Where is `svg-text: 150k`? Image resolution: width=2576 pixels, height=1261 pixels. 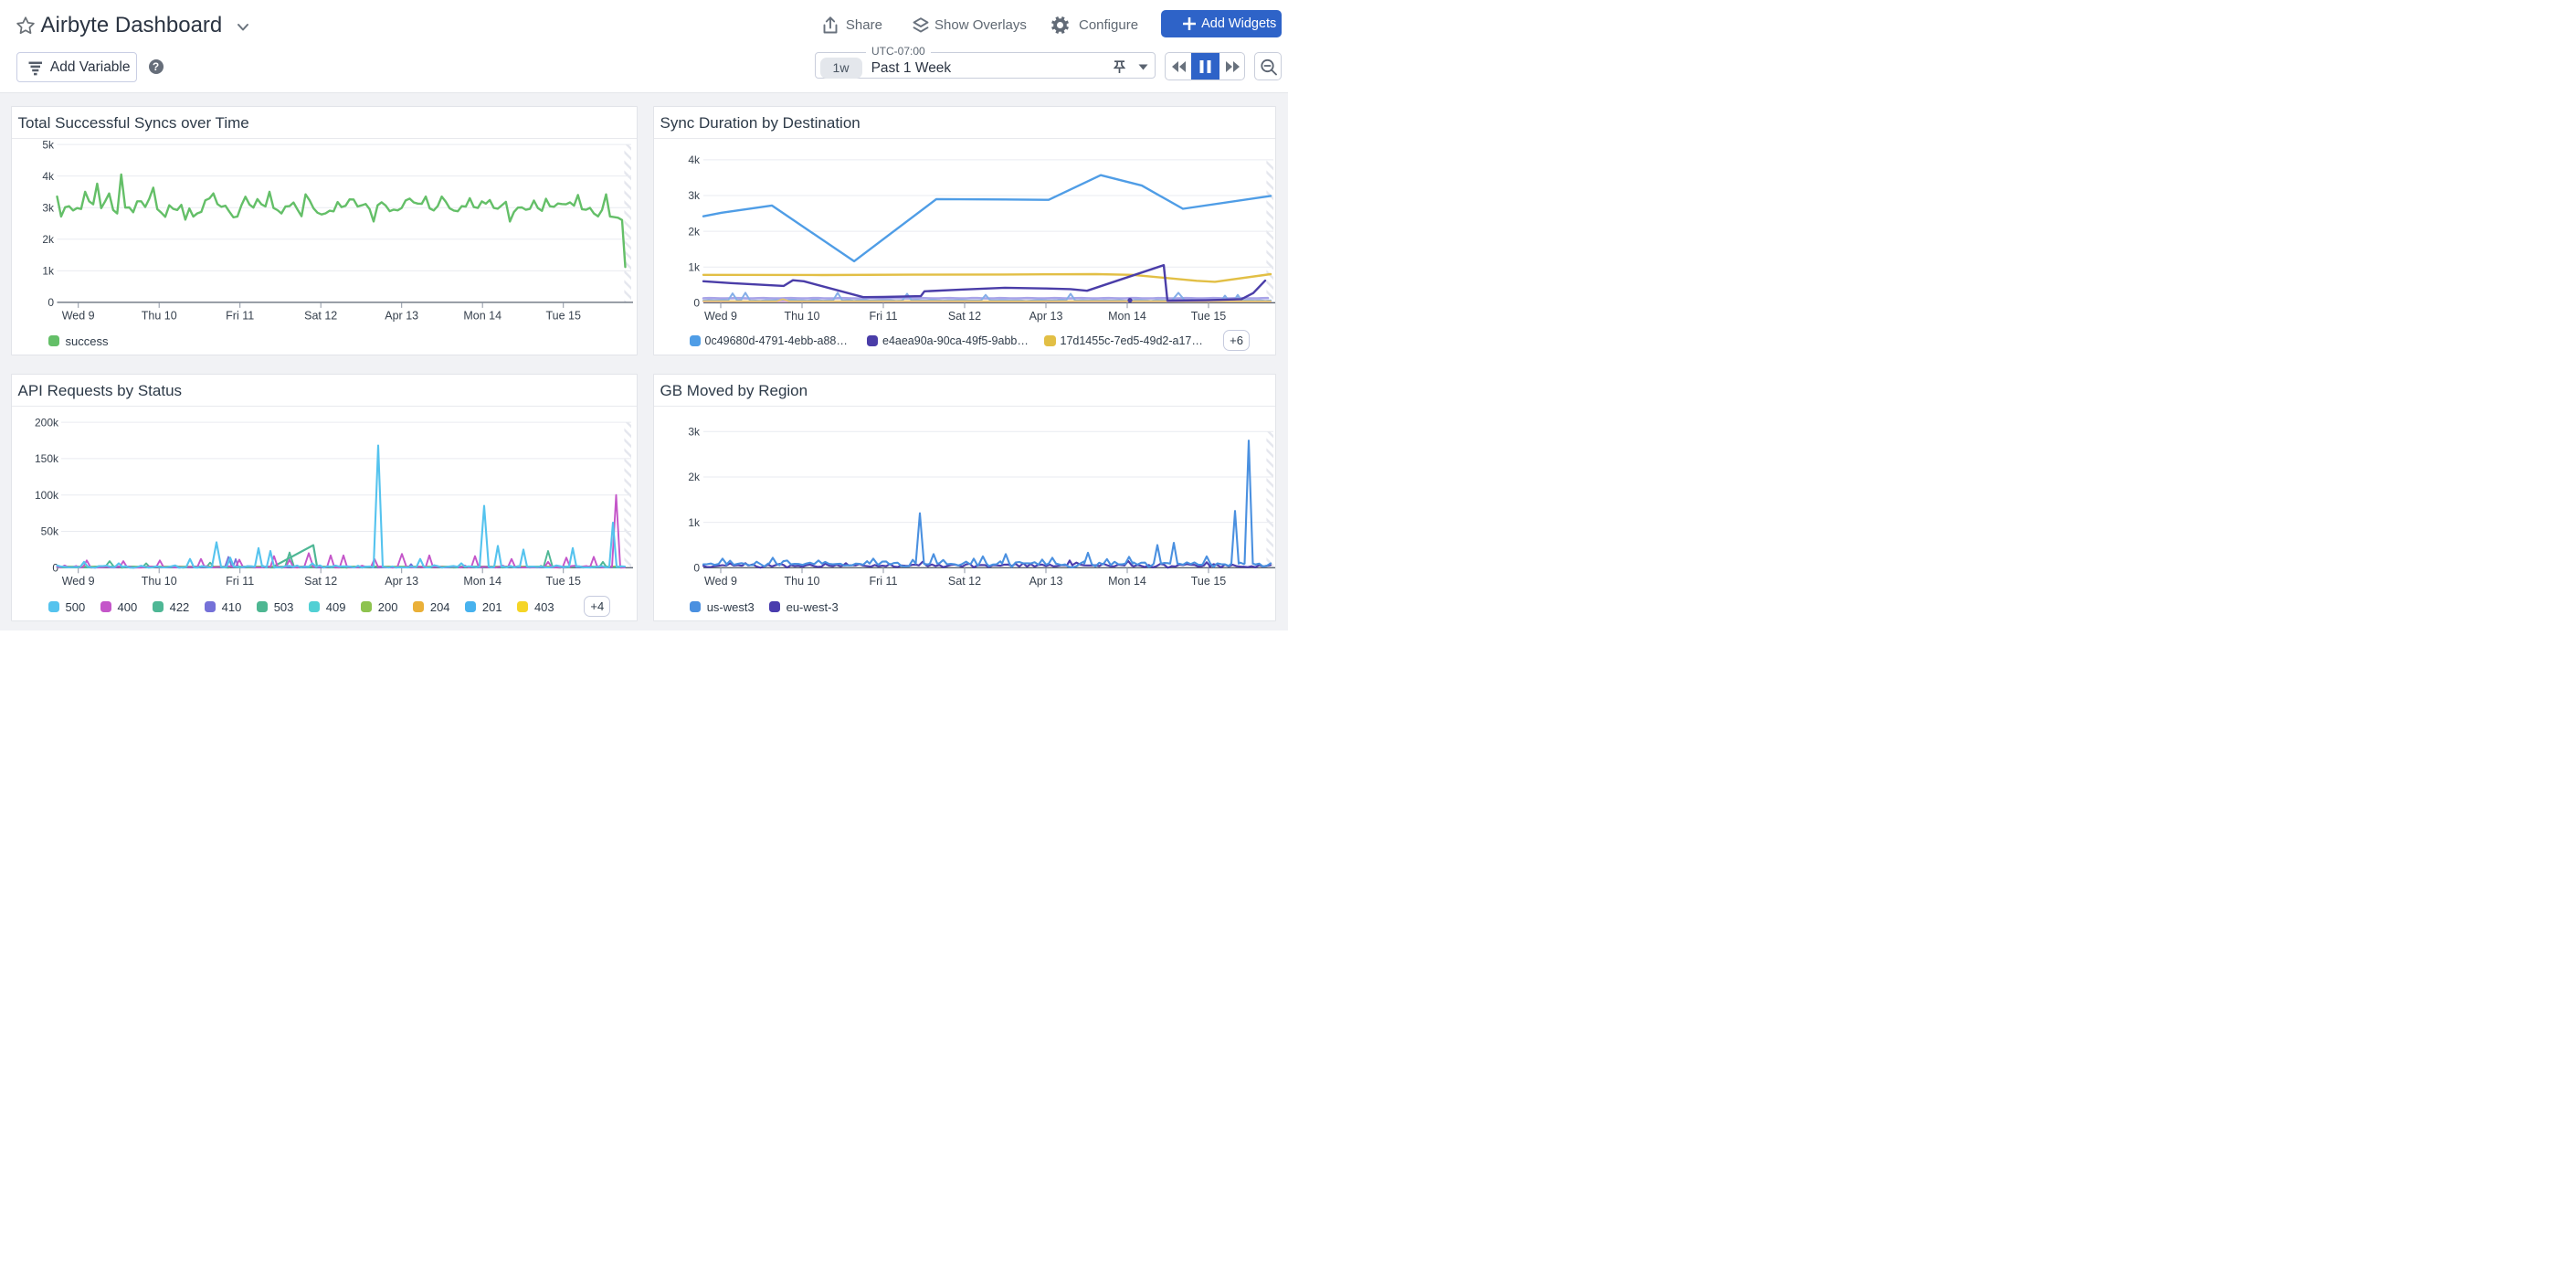
svg-text: 150k is located at coordinates (47, 459).